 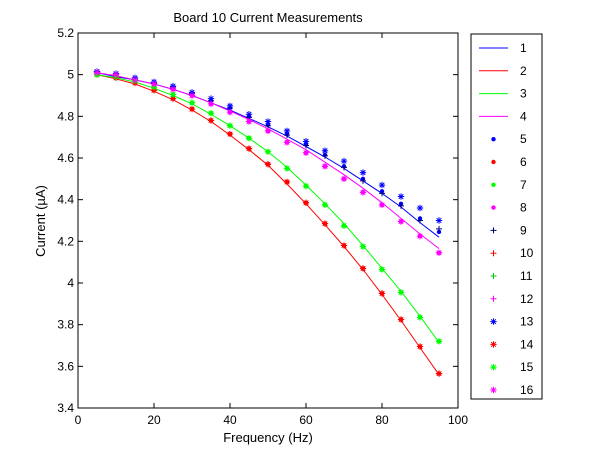 I want to click on legend-item-7: 7, so click(x=509, y=185).